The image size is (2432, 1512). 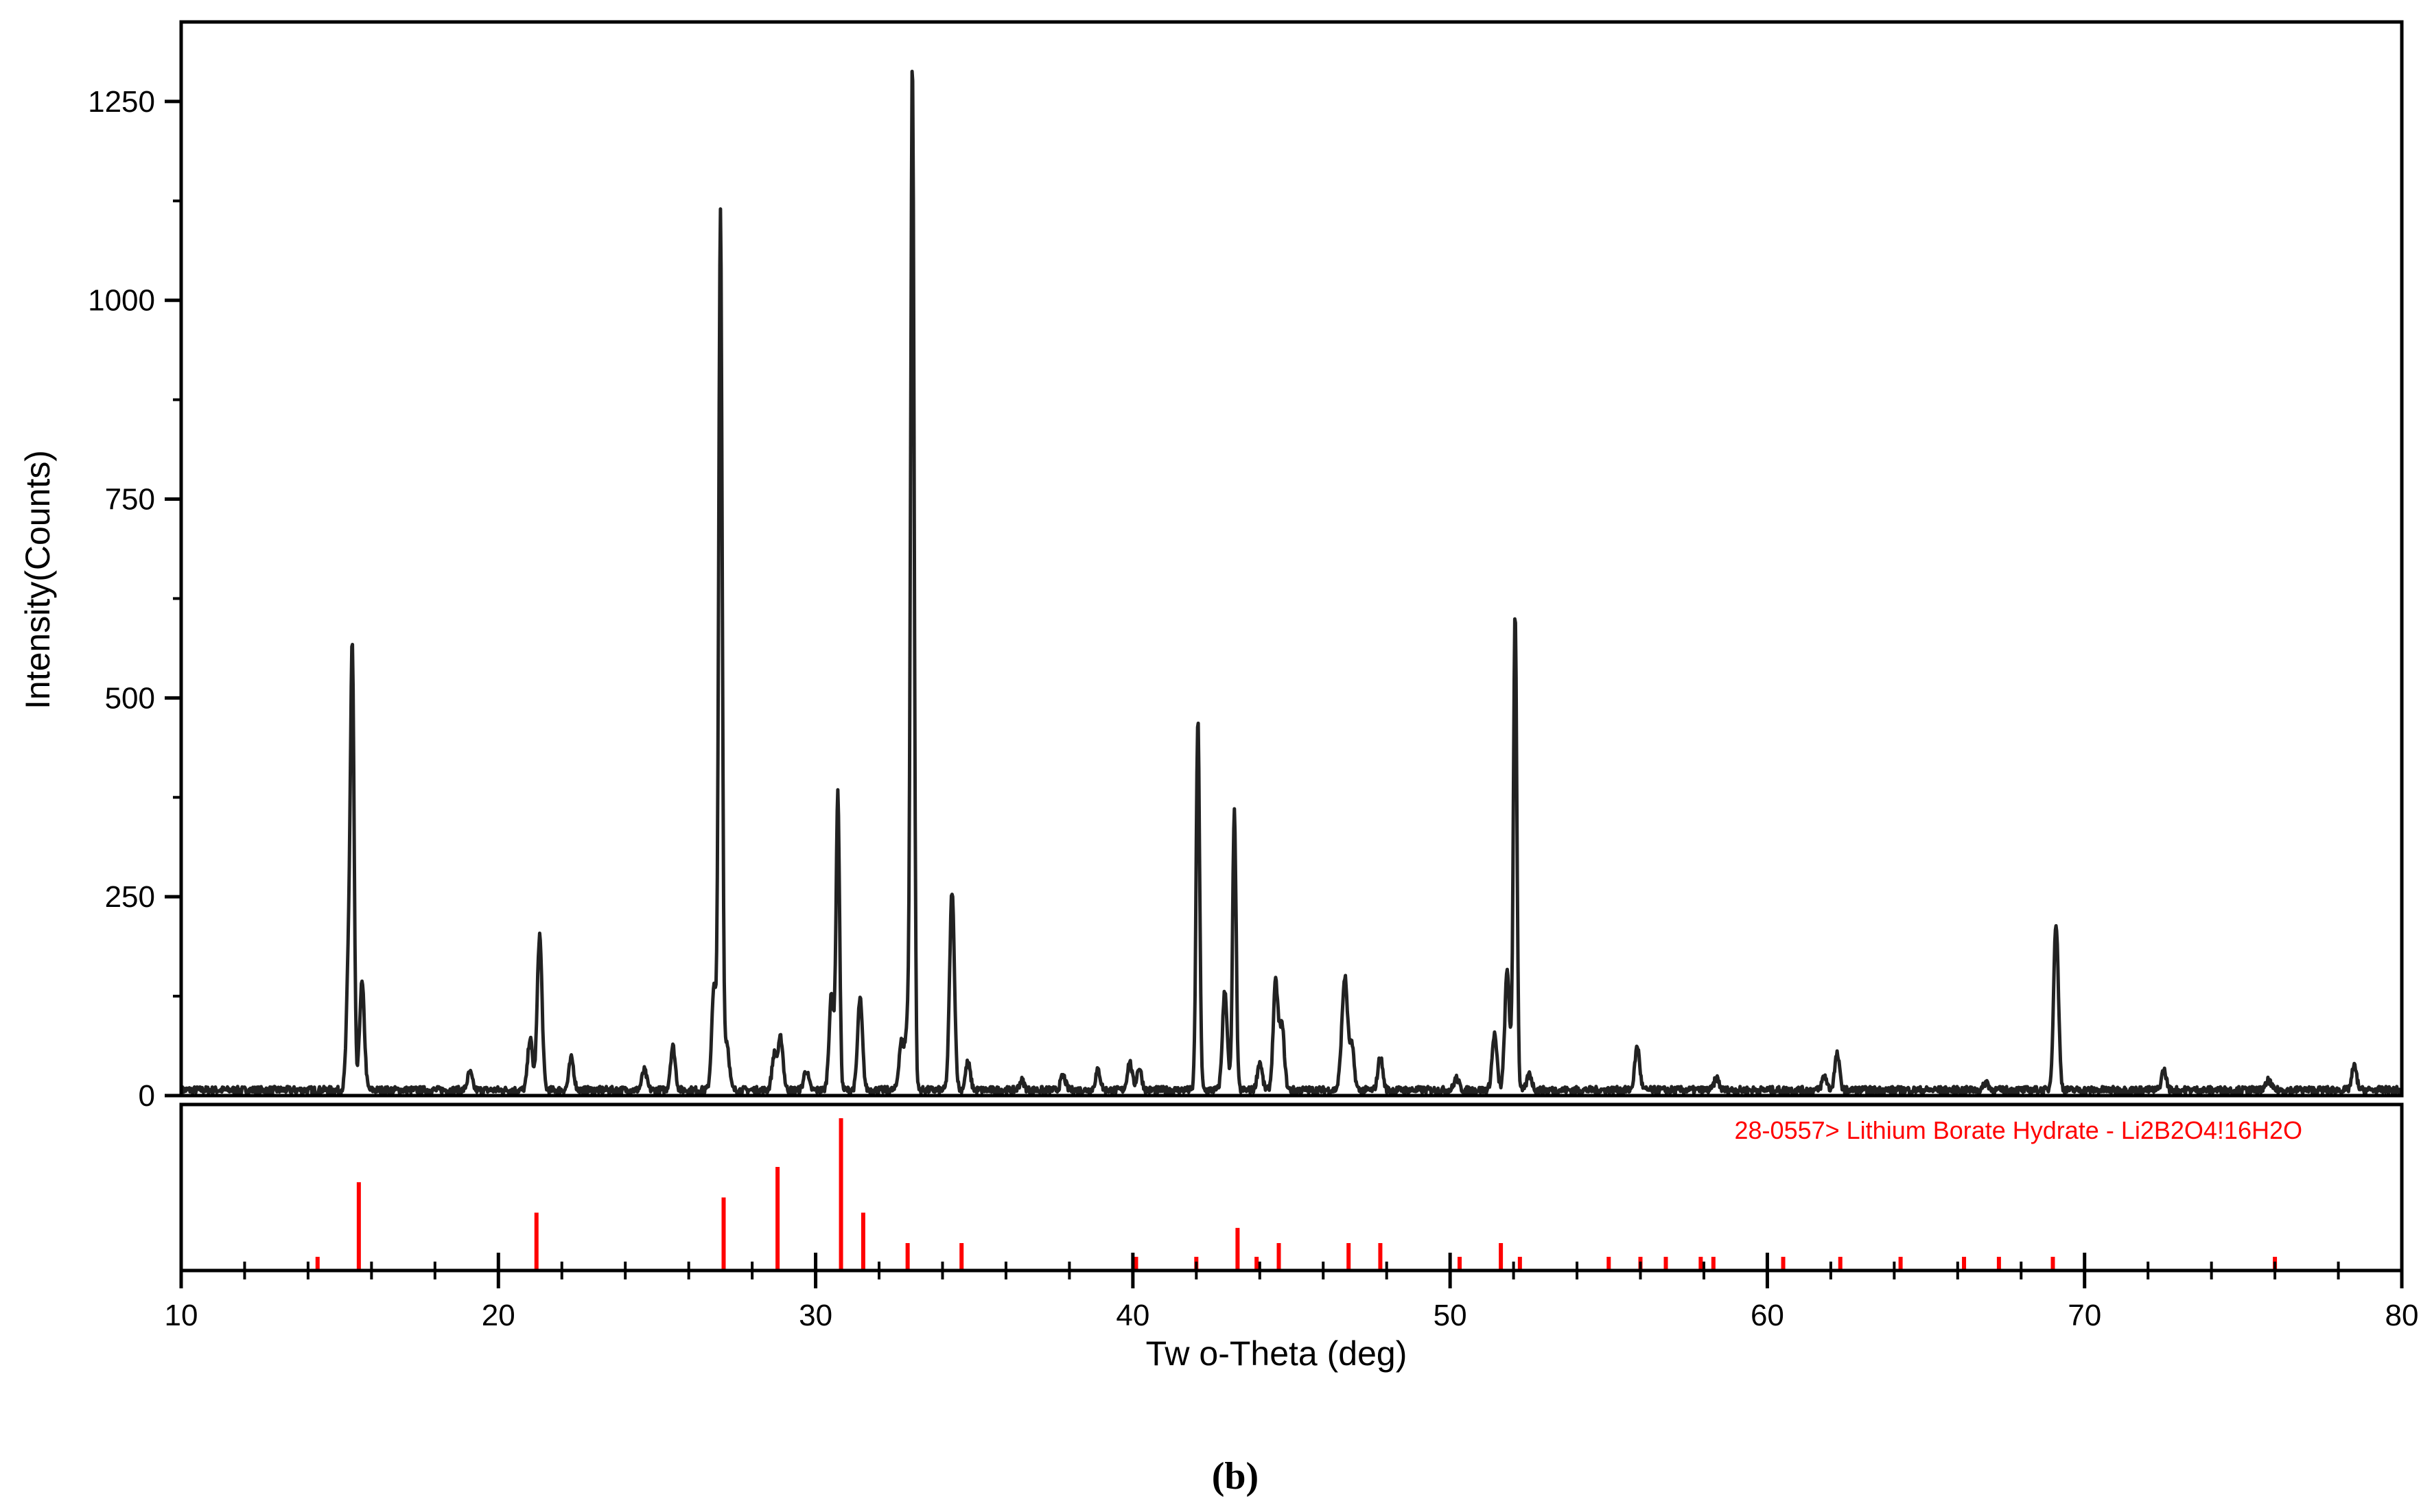 I want to click on x-tick-label: 20, so click(x=498, y=1315).